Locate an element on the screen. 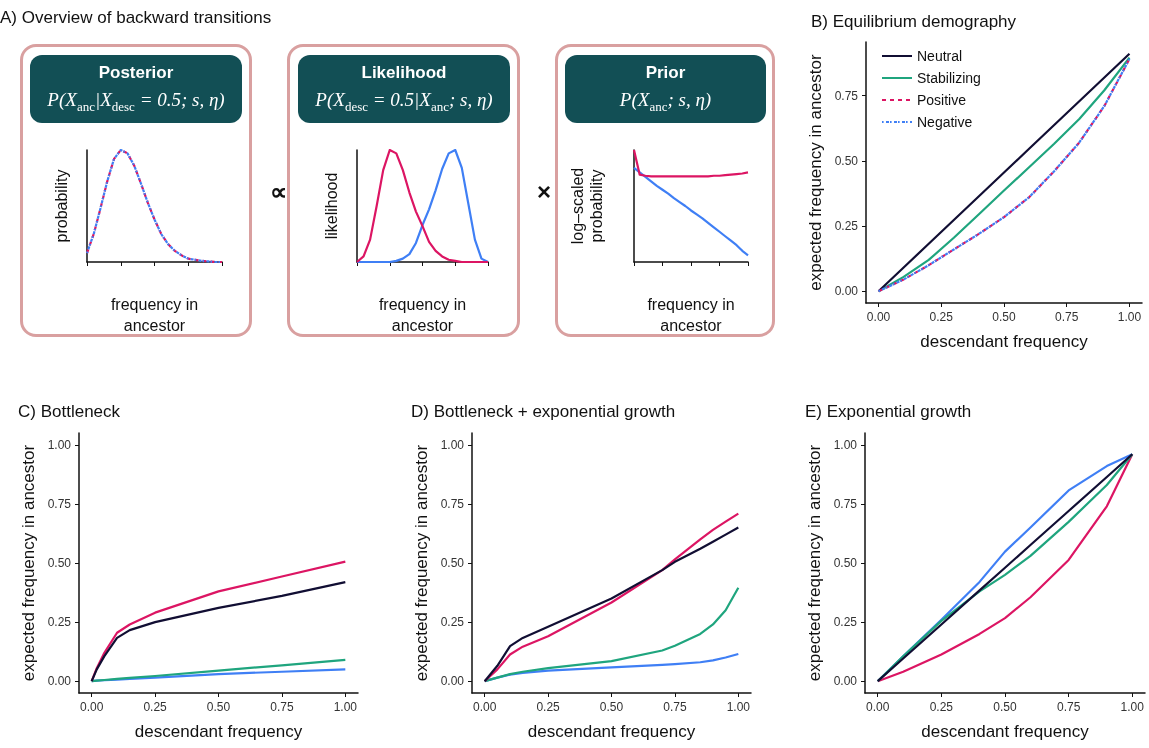 The image size is (1149, 748). chart-subtitle: P(X$_{desc}$ = 0.5|X$_{anc}$; s, η) is located at coordinates (404, 102).